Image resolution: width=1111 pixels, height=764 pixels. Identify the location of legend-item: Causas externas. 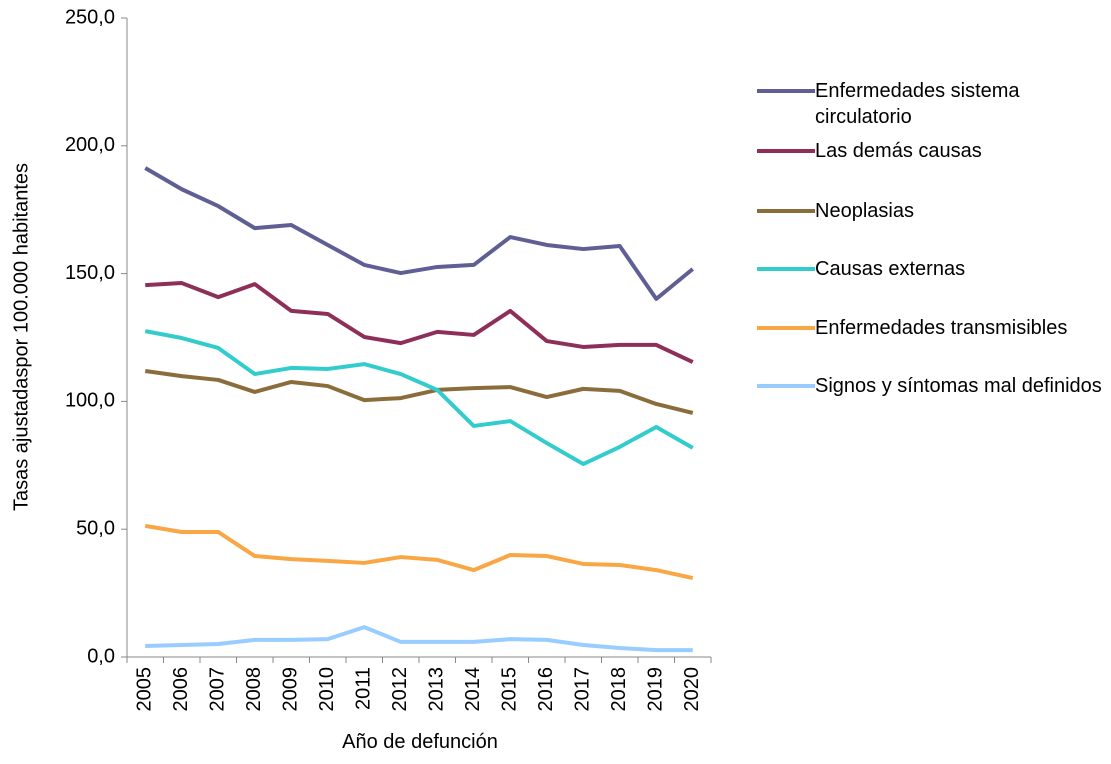
(932, 269).